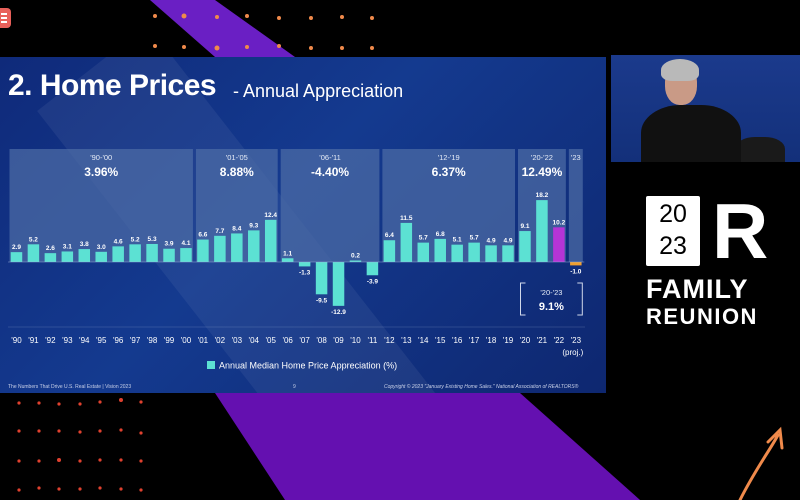  Describe the element at coordinates (118, 340) in the screenshot. I see `x-tick-label: '96` at that location.